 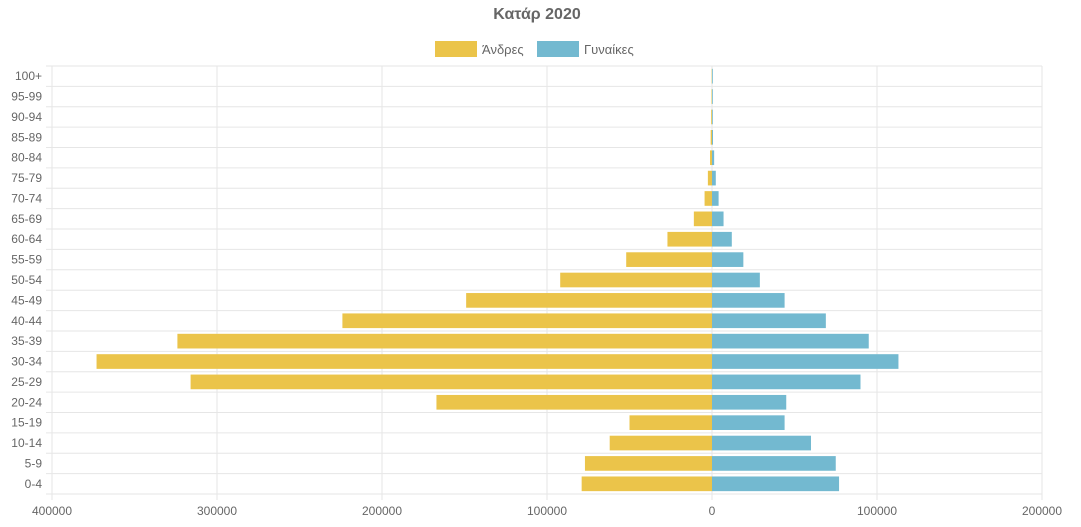 What do you see at coordinates (26, 382) in the screenshot?
I see `y-tick-label: 25-29` at bounding box center [26, 382].